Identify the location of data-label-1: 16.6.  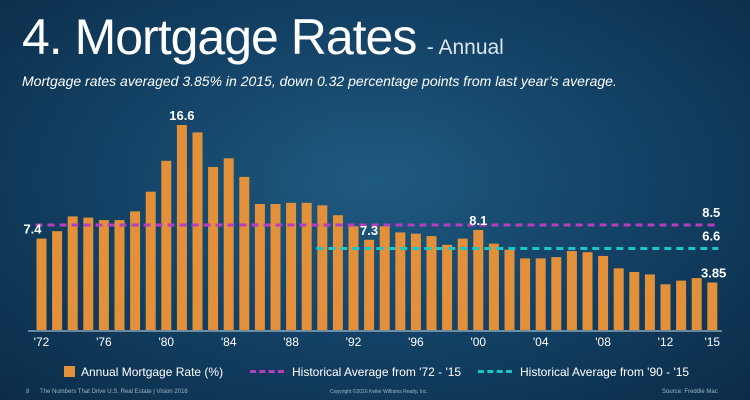
(181, 115).